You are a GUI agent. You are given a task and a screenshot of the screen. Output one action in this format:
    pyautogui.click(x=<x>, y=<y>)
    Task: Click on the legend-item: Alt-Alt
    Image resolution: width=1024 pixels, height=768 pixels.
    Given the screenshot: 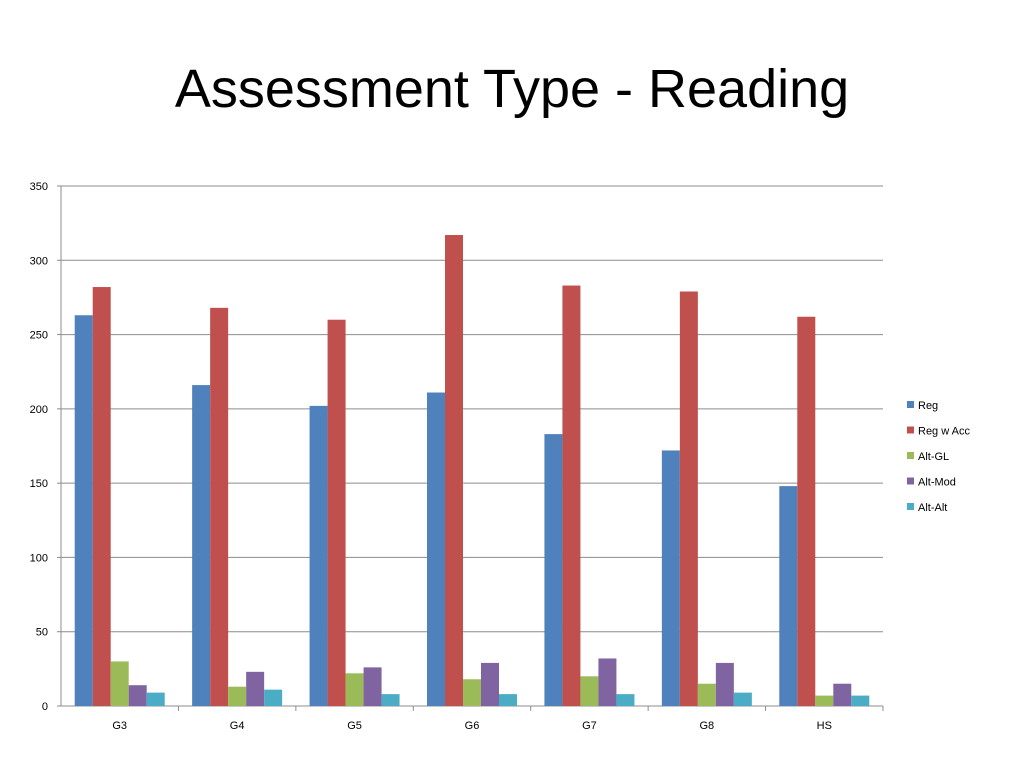 What is the action you would take?
    pyautogui.click(x=927, y=508)
    